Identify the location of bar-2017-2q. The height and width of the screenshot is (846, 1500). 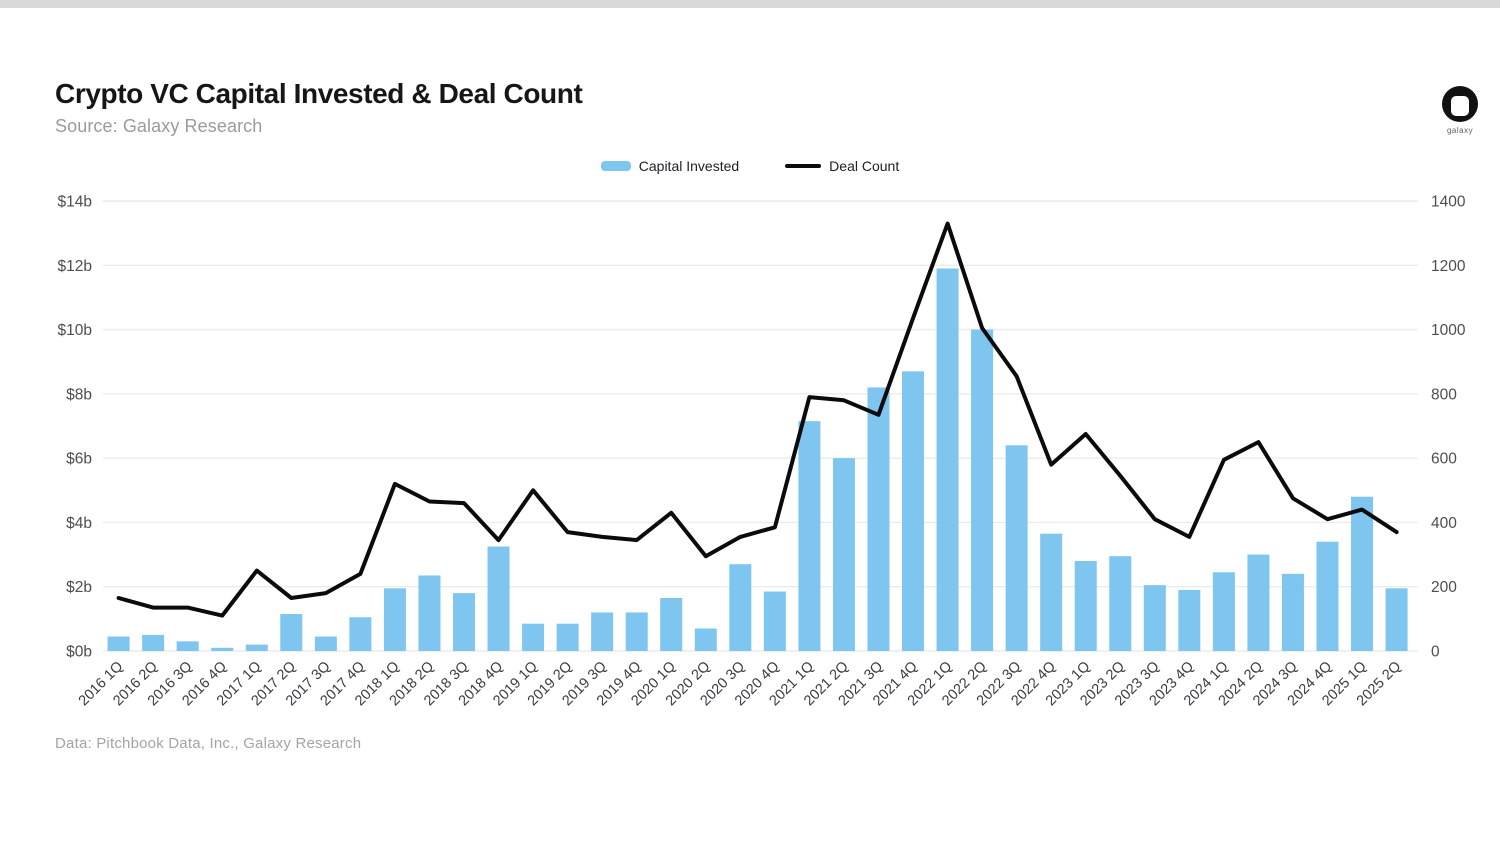
(291, 632).